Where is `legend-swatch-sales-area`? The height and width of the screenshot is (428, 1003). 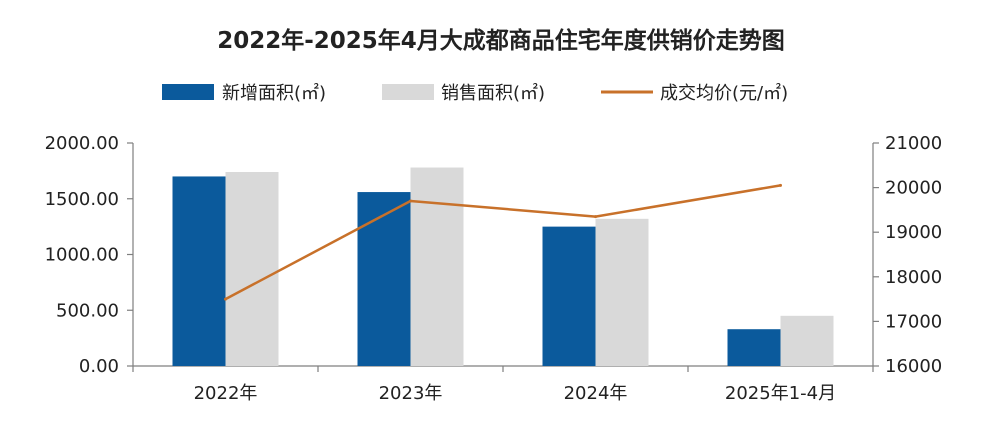
legend-swatch-sales-area is located at coordinates (408, 92).